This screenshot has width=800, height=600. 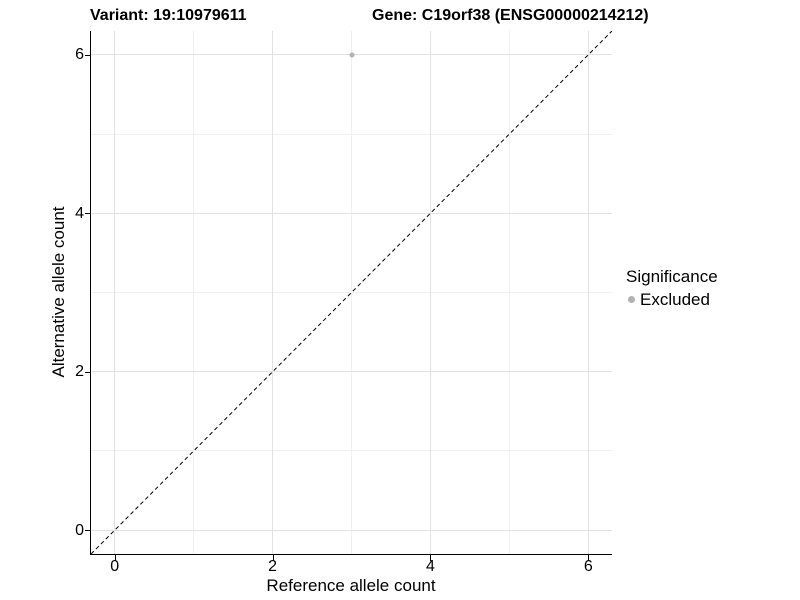 What do you see at coordinates (58, 292) in the screenshot?
I see `y-axis-title: Alternative allele count` at bounding box center [58, 292].